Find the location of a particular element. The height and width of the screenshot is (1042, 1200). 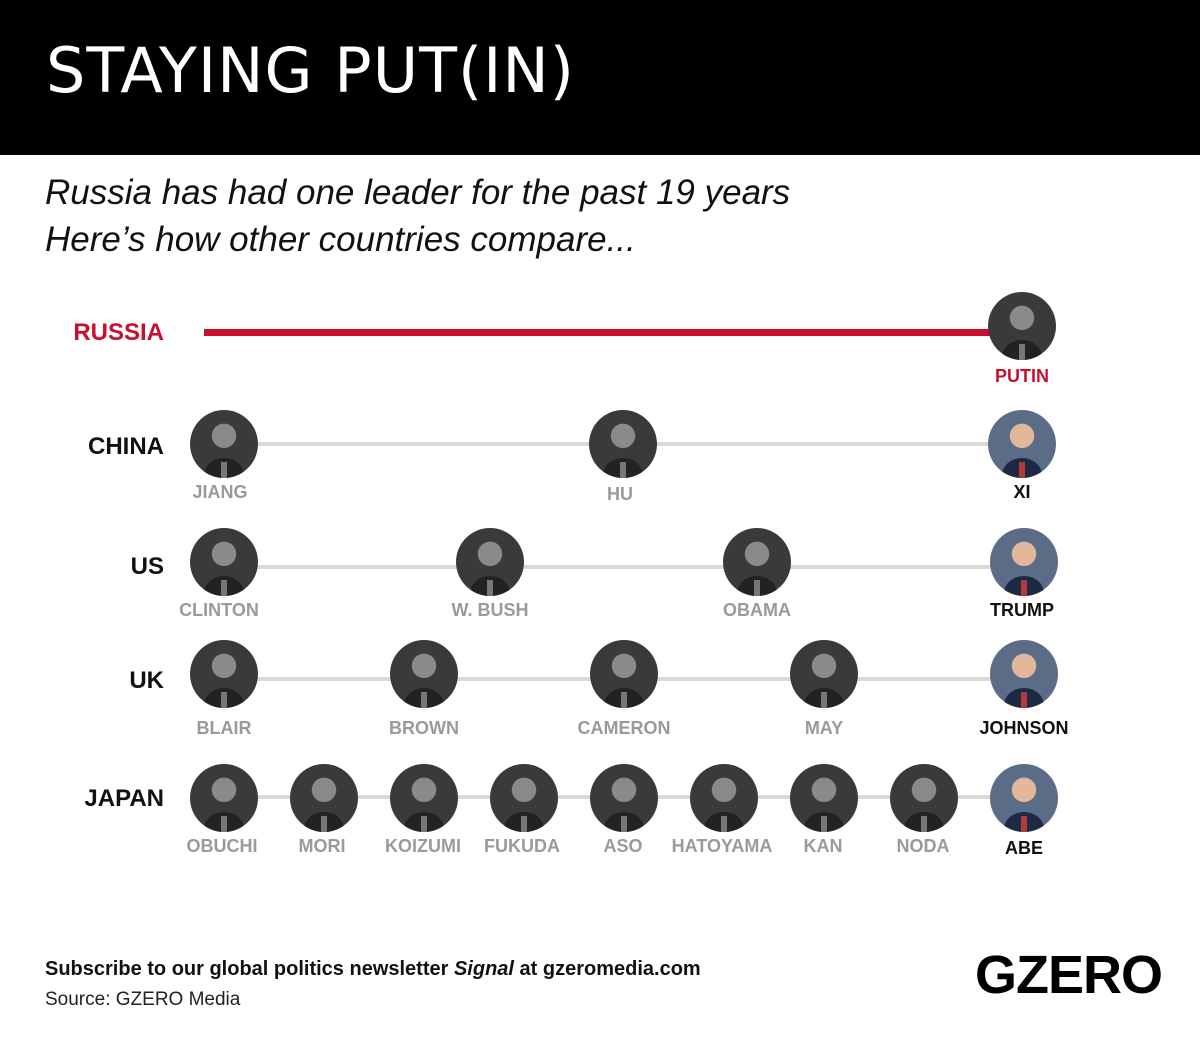

country-label-china: CHINA is located at coordinates (126, 446).